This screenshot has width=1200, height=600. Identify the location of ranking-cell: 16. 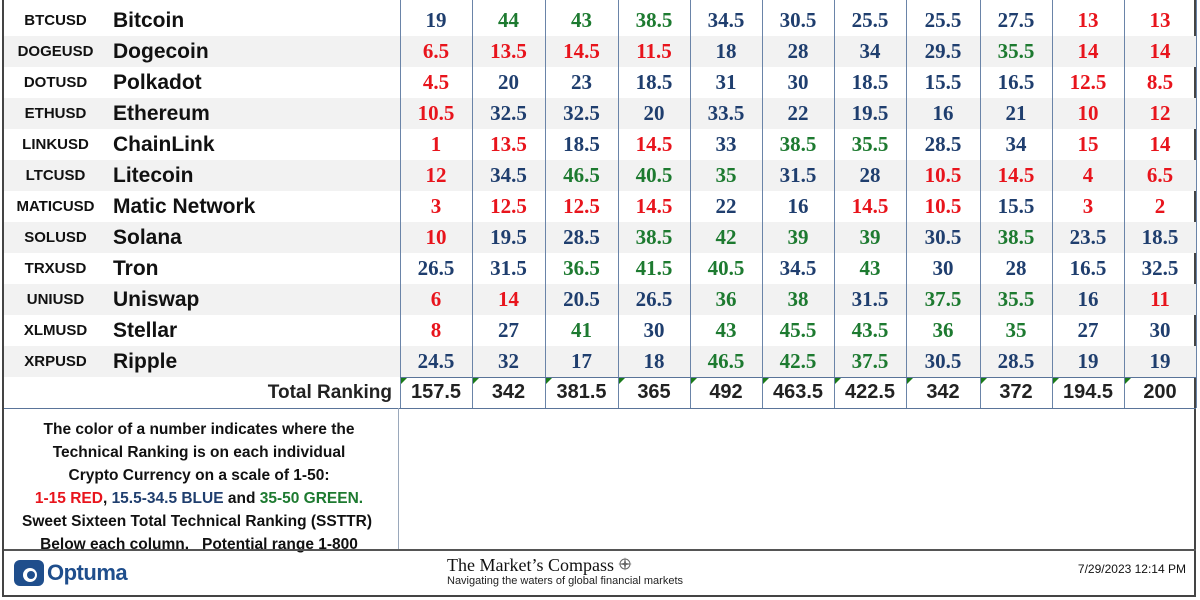
(943, 113).